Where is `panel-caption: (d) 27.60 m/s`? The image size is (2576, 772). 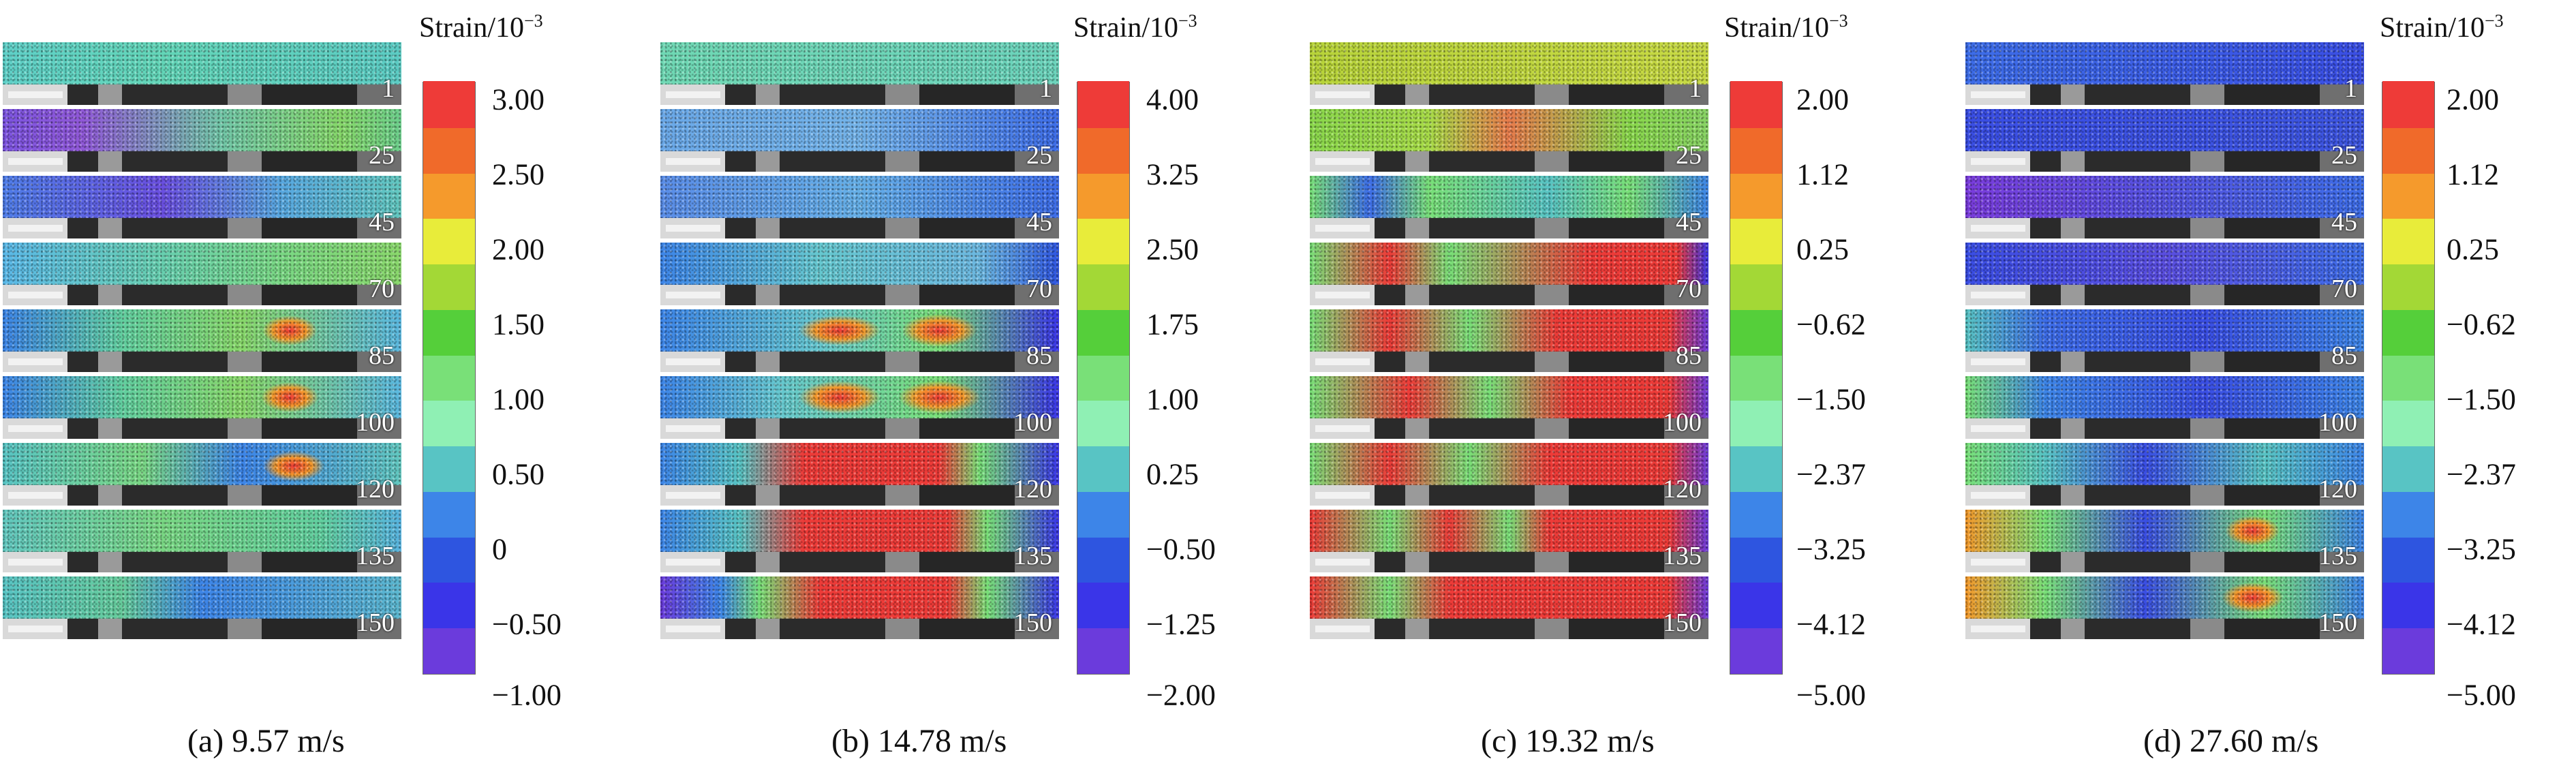 panel-caption: (d) 27.60 m/s is located at coordinates (2231, 741).